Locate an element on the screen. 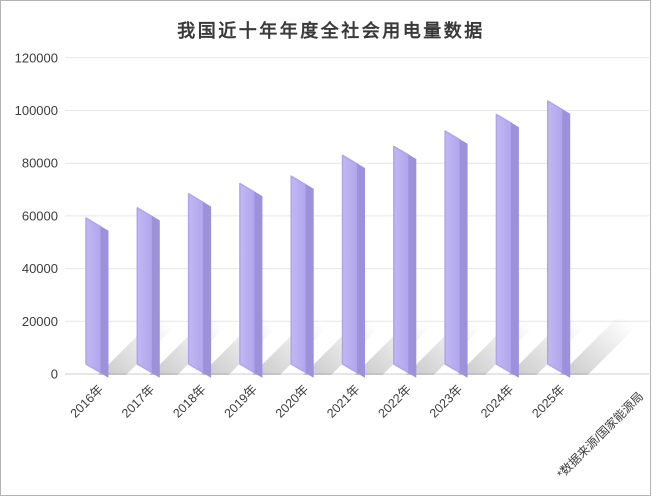 This screenshot has width=660, height=501. x-tick-label: 2017年 is located at coordinates (138, 401).